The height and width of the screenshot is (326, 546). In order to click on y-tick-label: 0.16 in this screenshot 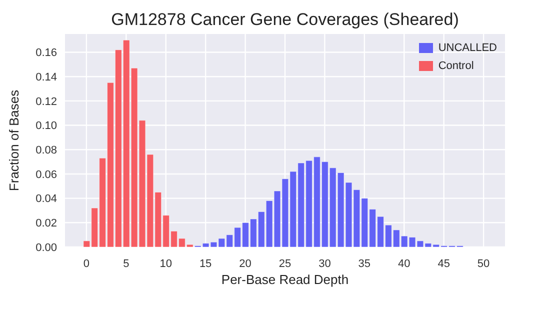, I will do `click(46, 53)`.